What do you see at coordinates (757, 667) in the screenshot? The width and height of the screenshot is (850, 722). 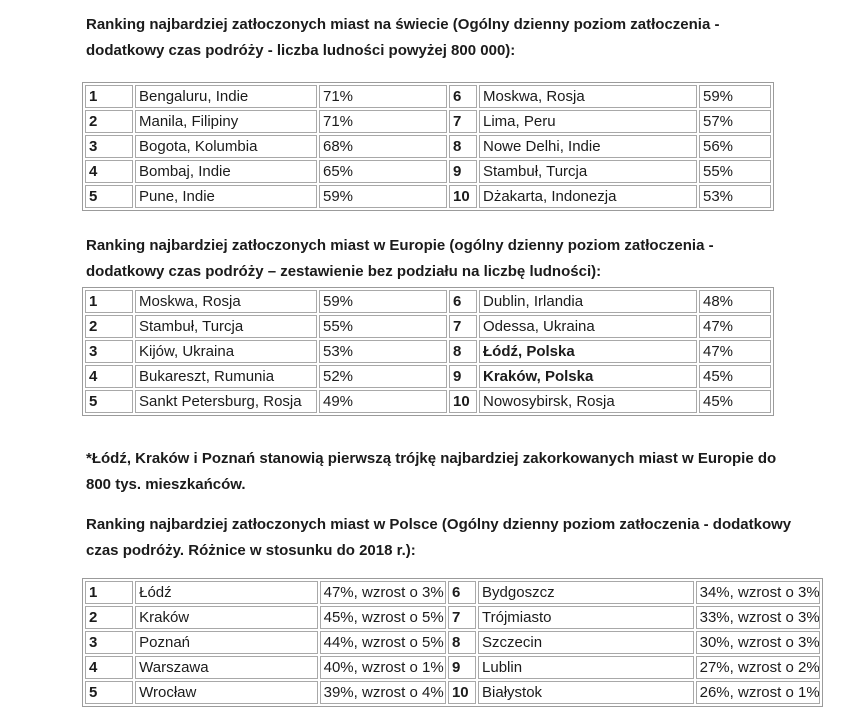 I see `value-cell: 27%, wzrost o 2%` at bounding box center [757, 667].